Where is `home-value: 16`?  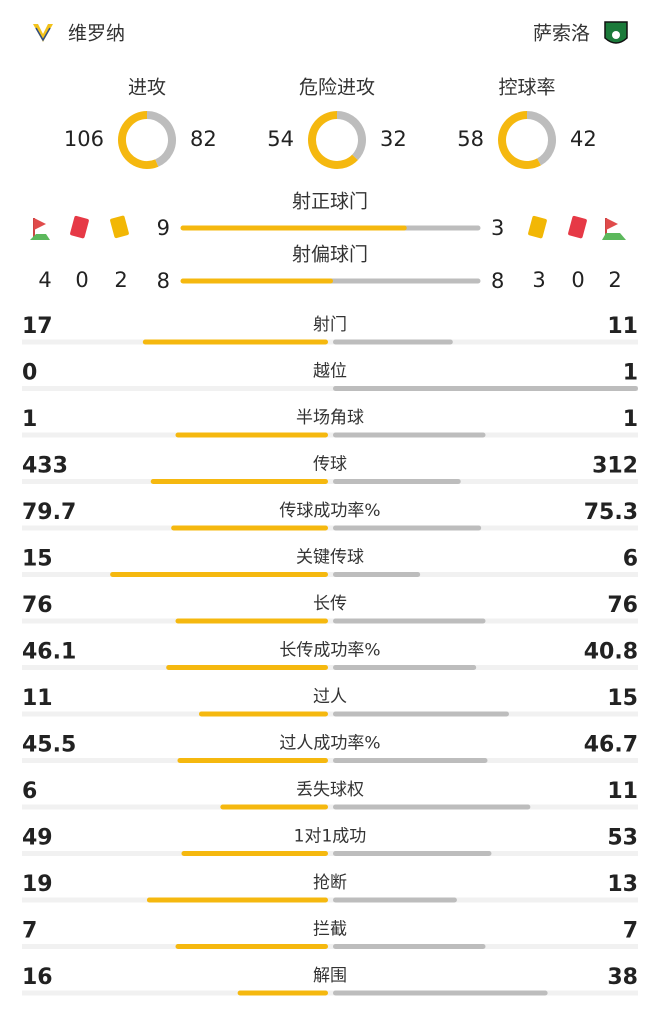
home-value: 16 is located at coordinates (37, 977).